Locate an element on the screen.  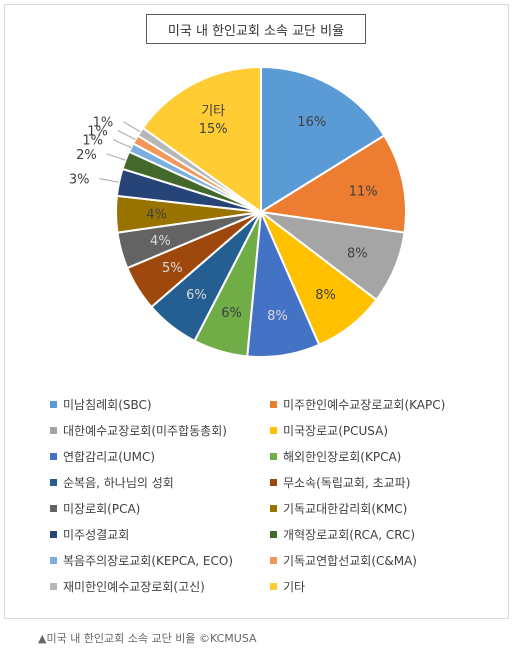
legend-item: 순복음, 하나님의 성회 is located at coordinates (112, 482).